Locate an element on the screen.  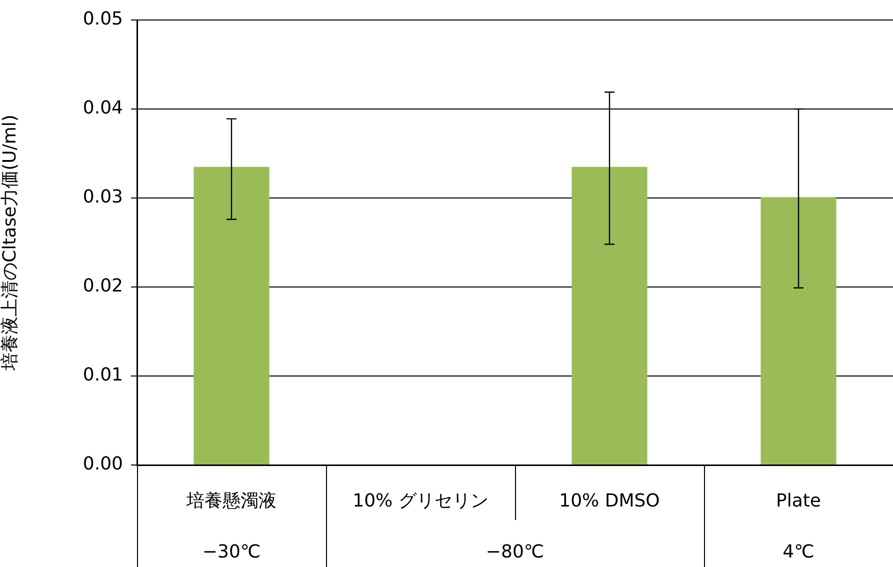
y-tick-label: 0.05 is located at coordinates (102, 19).